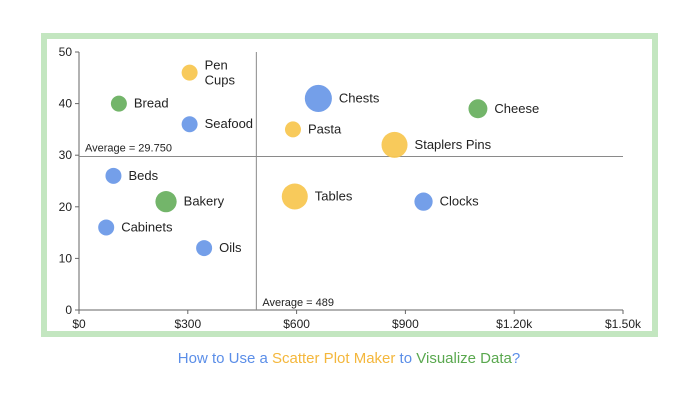 This screenshot has height=400, width=698. Describe the element at coordinates (294, 196) in the screenshot. I see `point-tables` at that location.